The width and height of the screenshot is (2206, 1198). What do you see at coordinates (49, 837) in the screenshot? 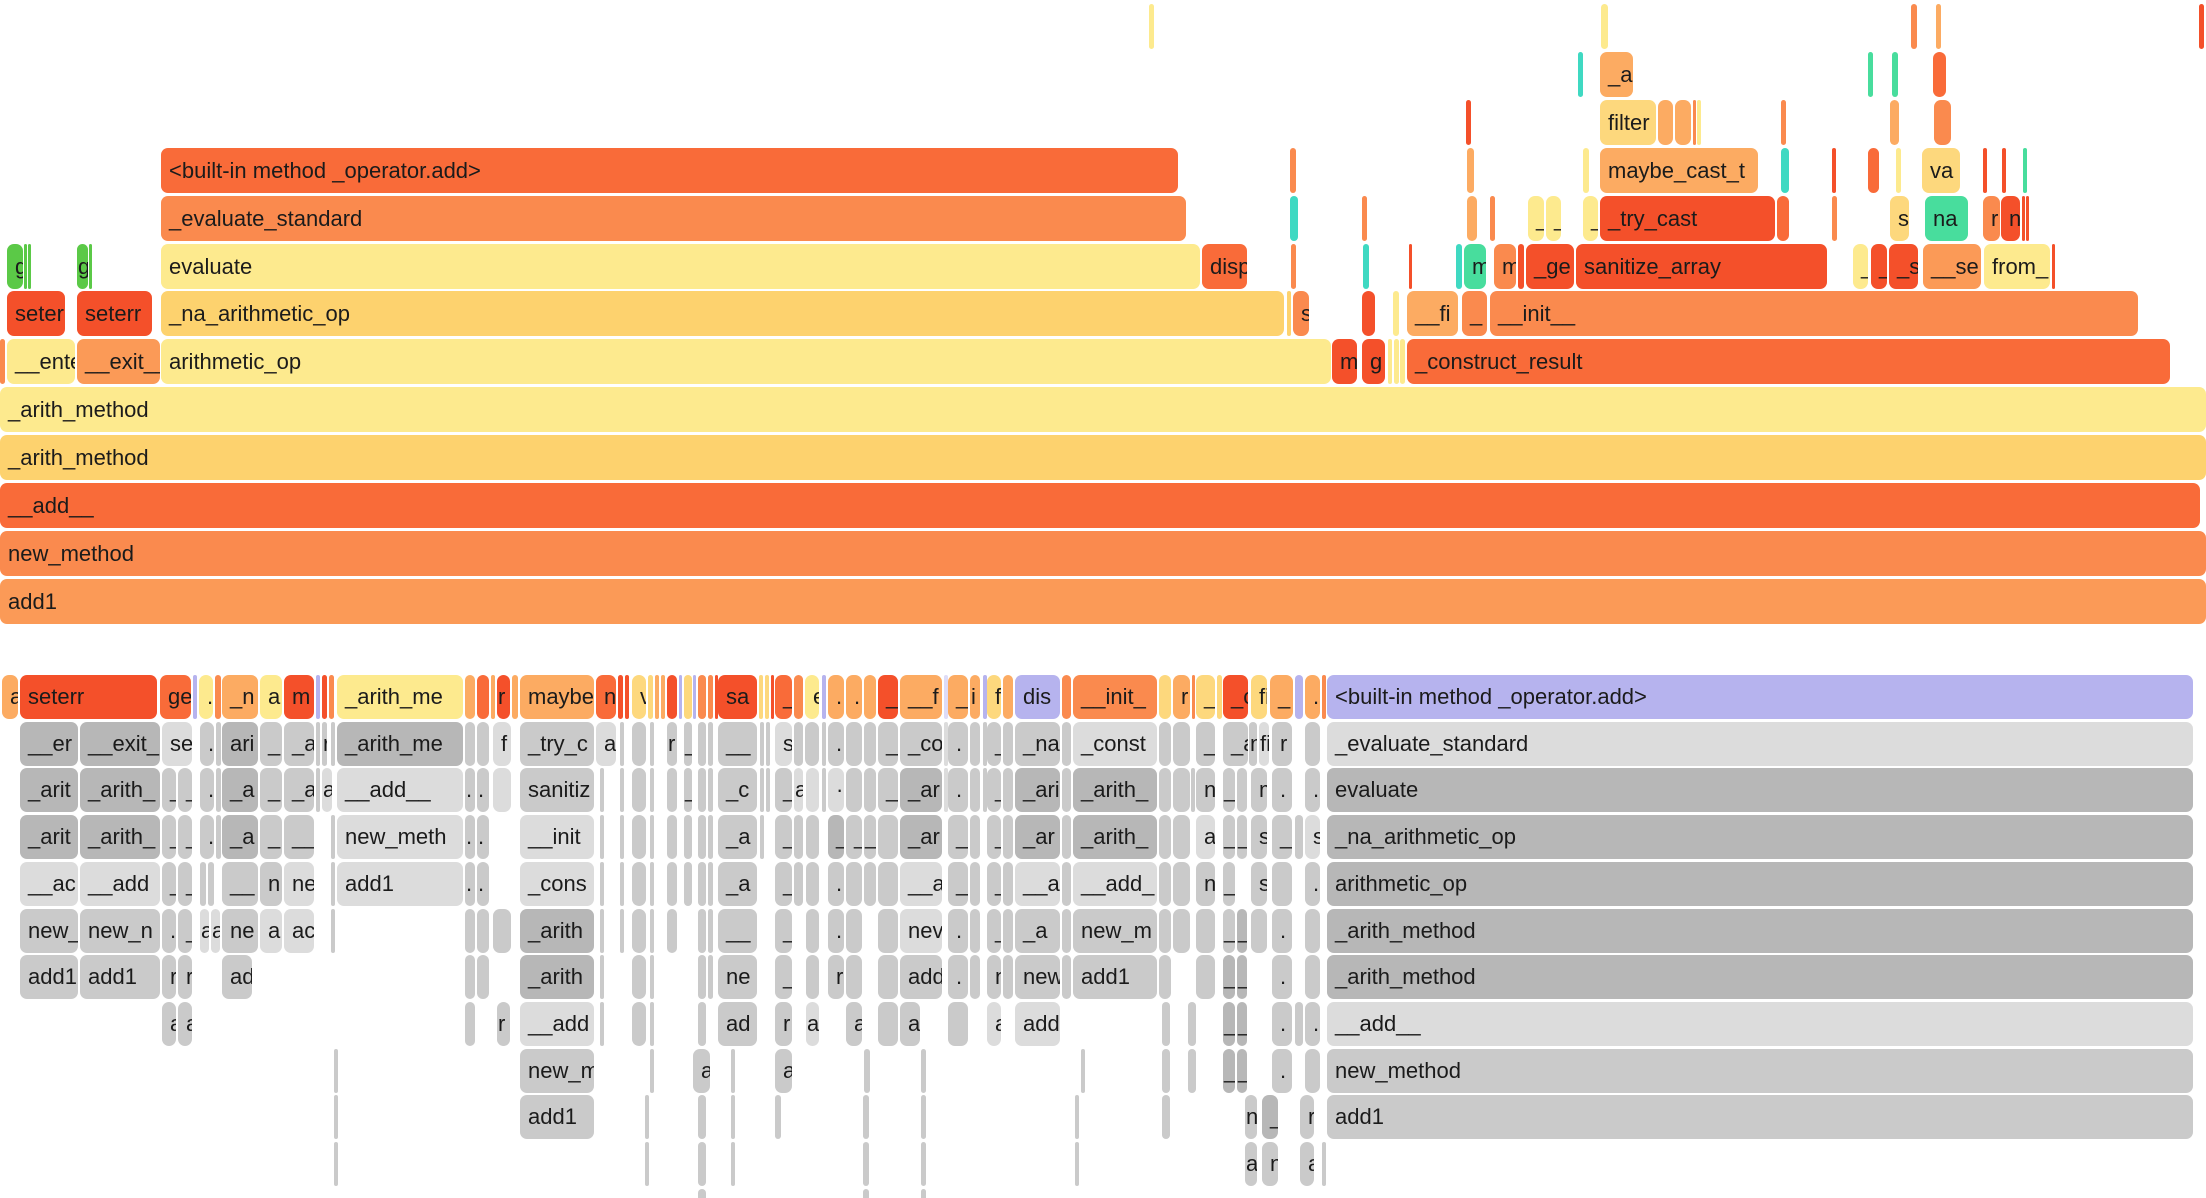
I see `frame-bar: _arit` at bounding box center [49, 837].